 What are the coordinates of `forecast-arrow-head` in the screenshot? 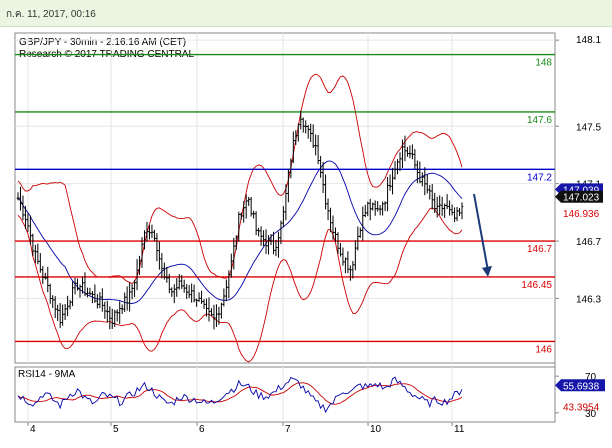 It's located at (487, 271).